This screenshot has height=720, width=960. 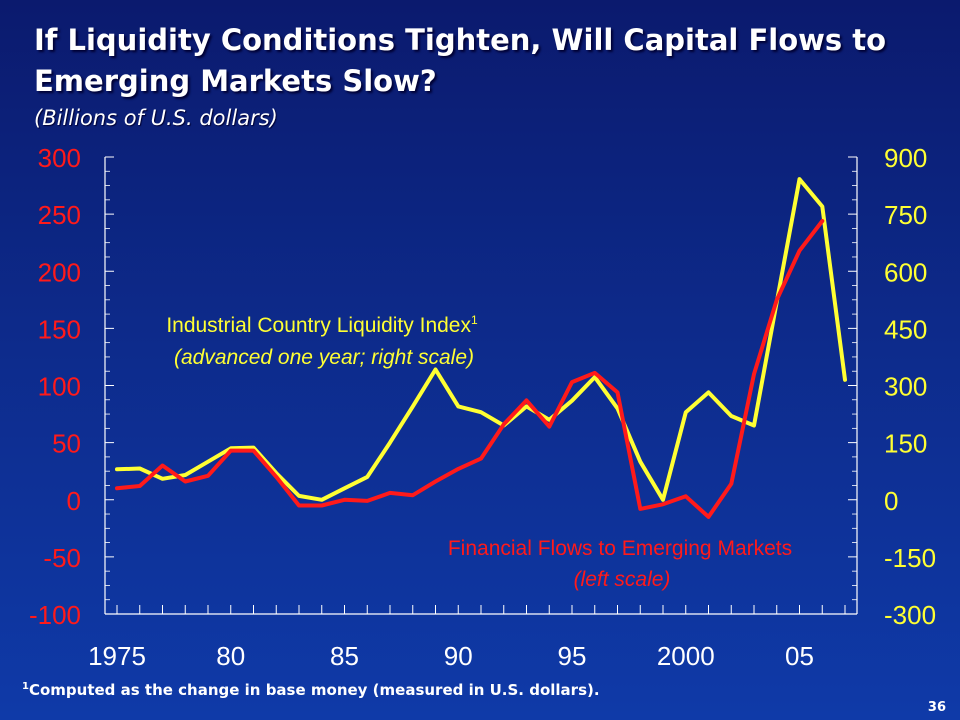 I want to click on left-axis-tick-label: 200, so click(x=59, y=272).